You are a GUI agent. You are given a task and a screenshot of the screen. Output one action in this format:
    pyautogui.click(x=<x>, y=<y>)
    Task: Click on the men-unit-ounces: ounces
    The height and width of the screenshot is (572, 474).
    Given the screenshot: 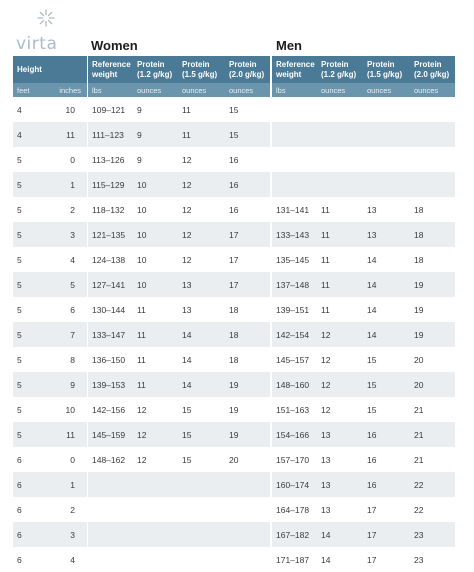 What is the action you would take?
    pyautogui.click(x=432, y=90)
    